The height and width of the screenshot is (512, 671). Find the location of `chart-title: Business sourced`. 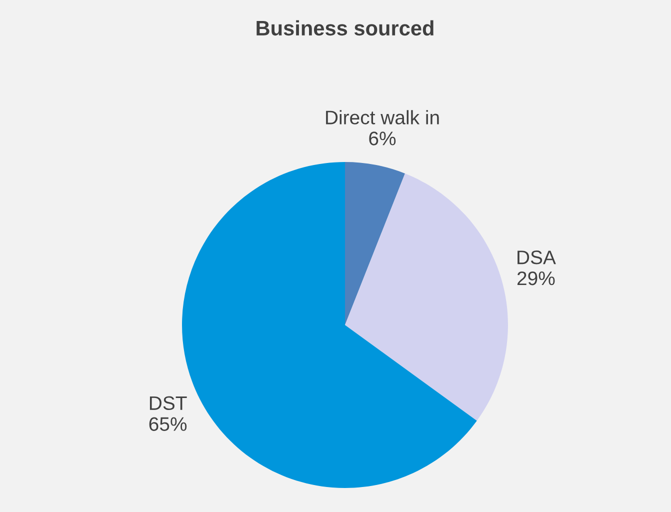

chart-title: Business sourced is located at coordinates (345, 28).